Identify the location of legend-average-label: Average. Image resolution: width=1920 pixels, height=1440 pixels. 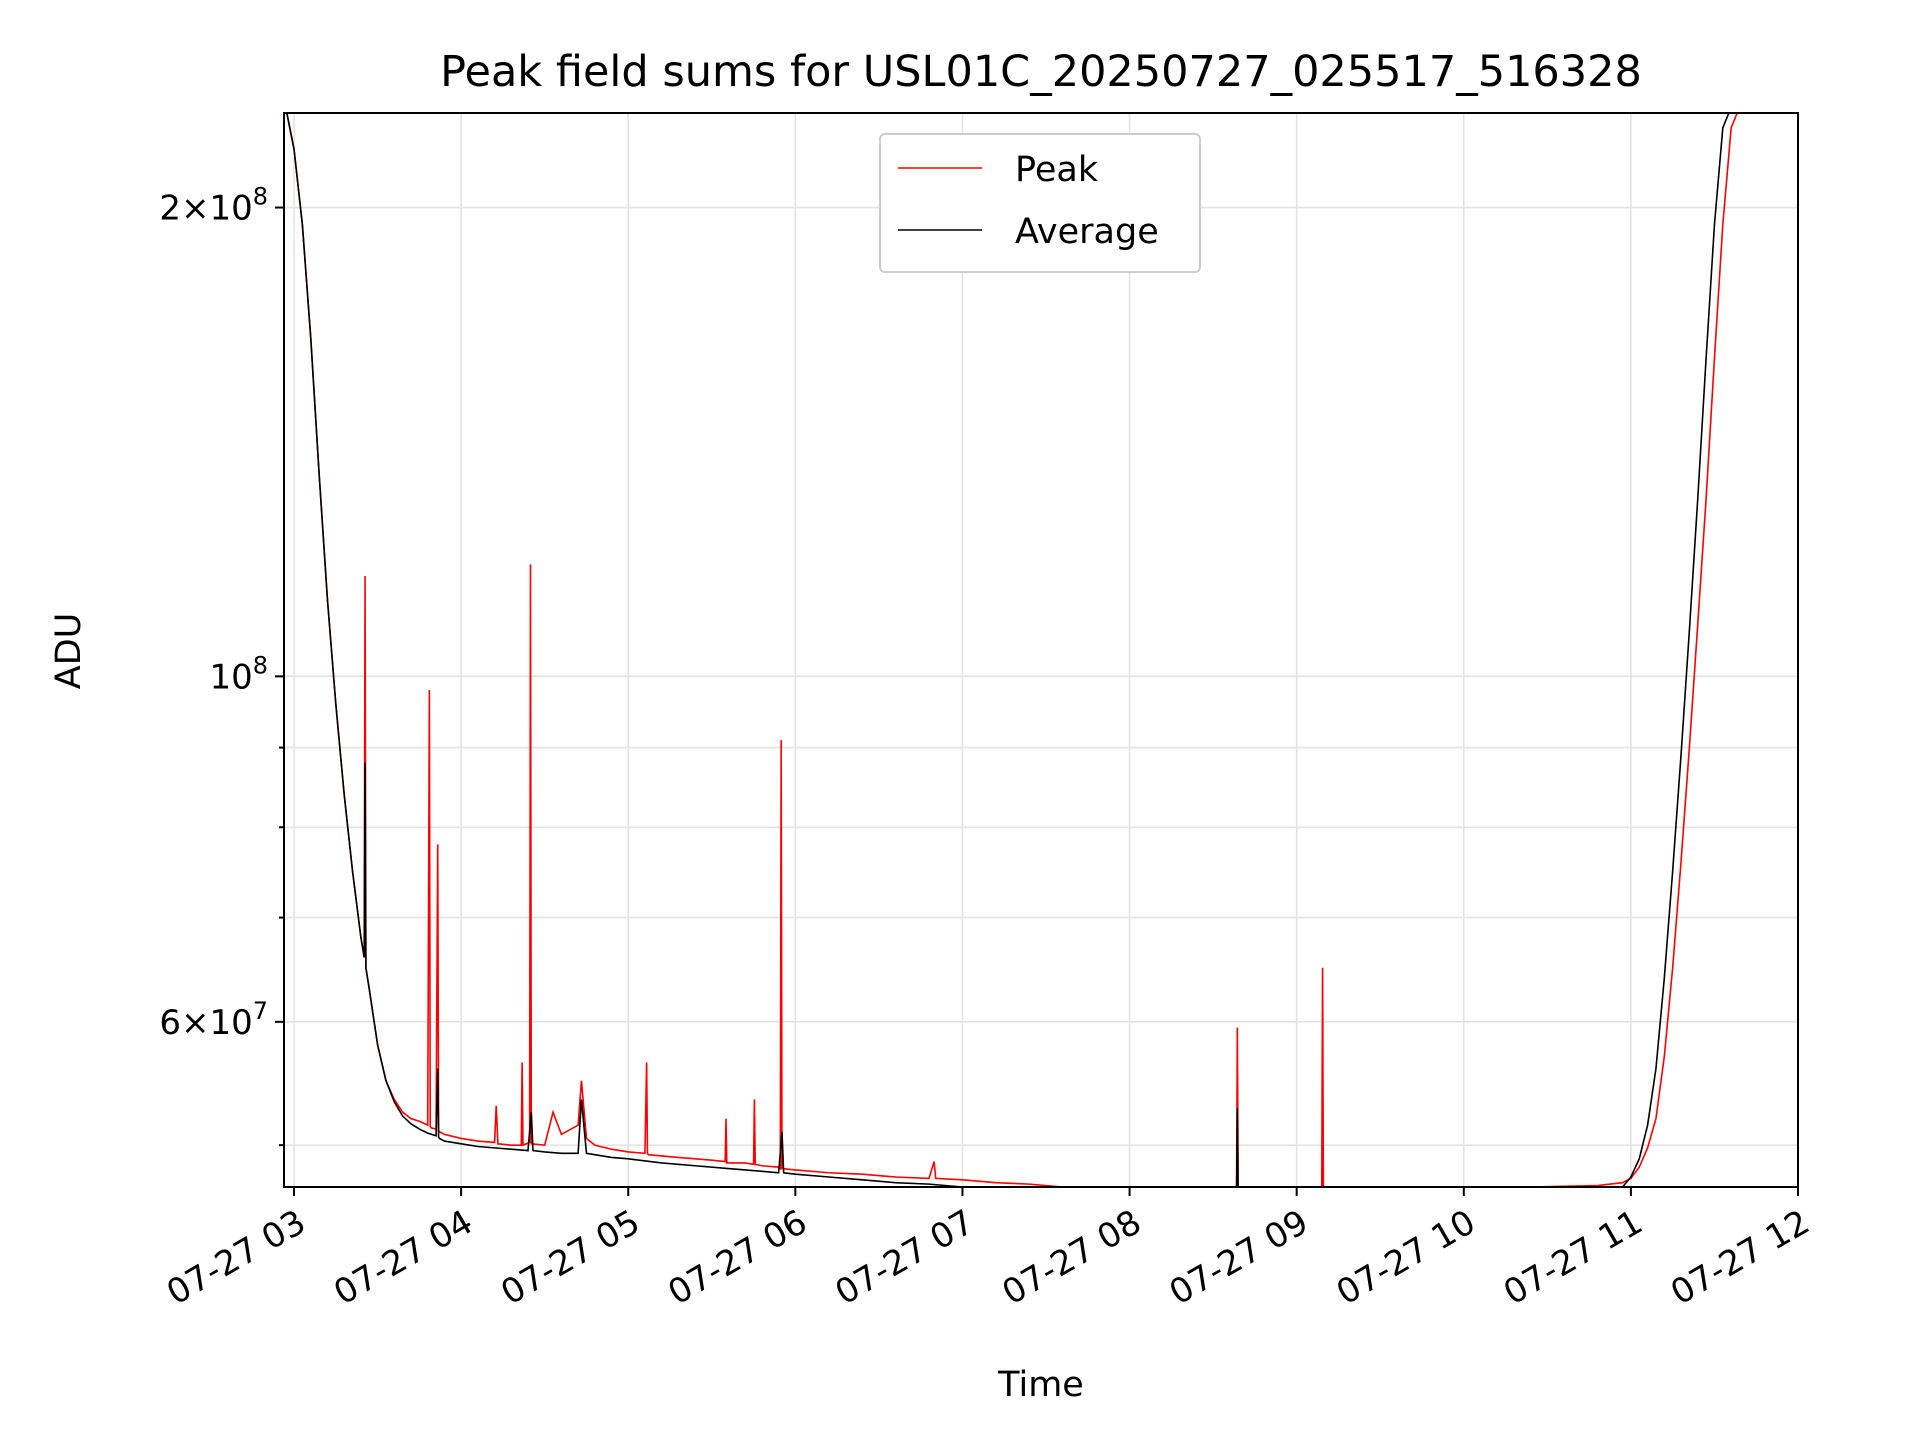
(1087, 232).